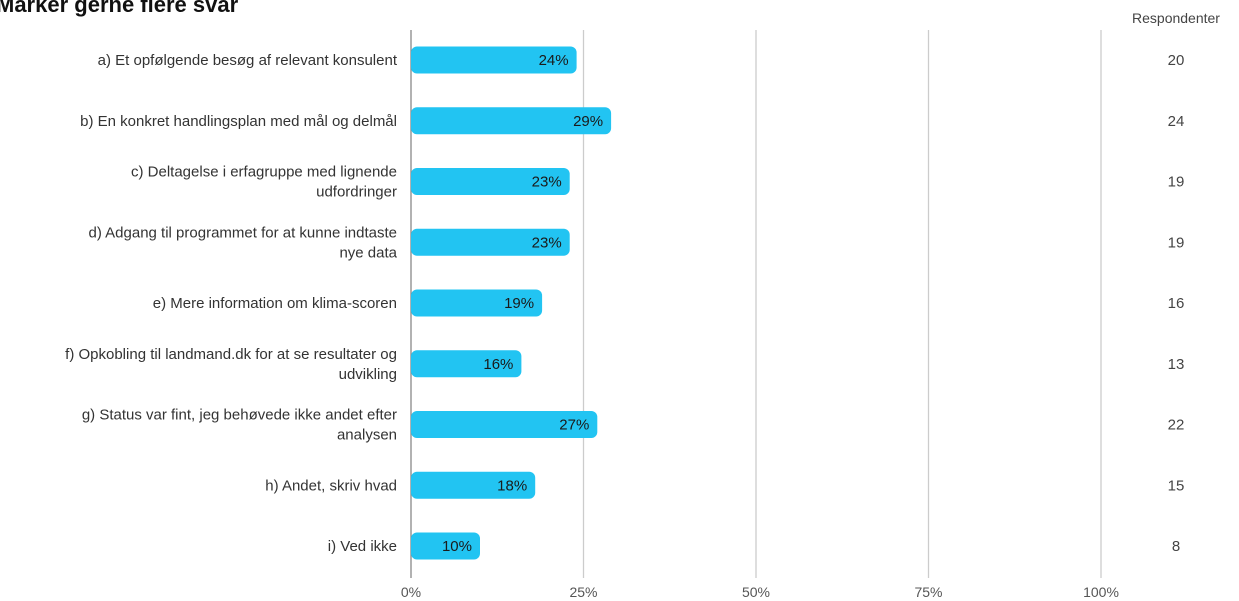  Describe the element at coordinates (588, 121) in the screenshot. I see `bar-value-label: 29%` at that location.